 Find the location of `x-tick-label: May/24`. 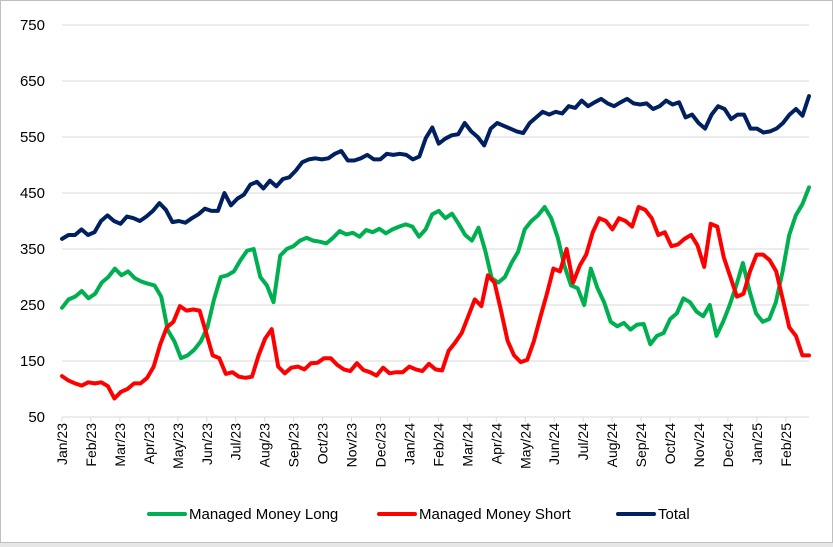

x-tick-label: May/24 is located at coordinates (525, 446).